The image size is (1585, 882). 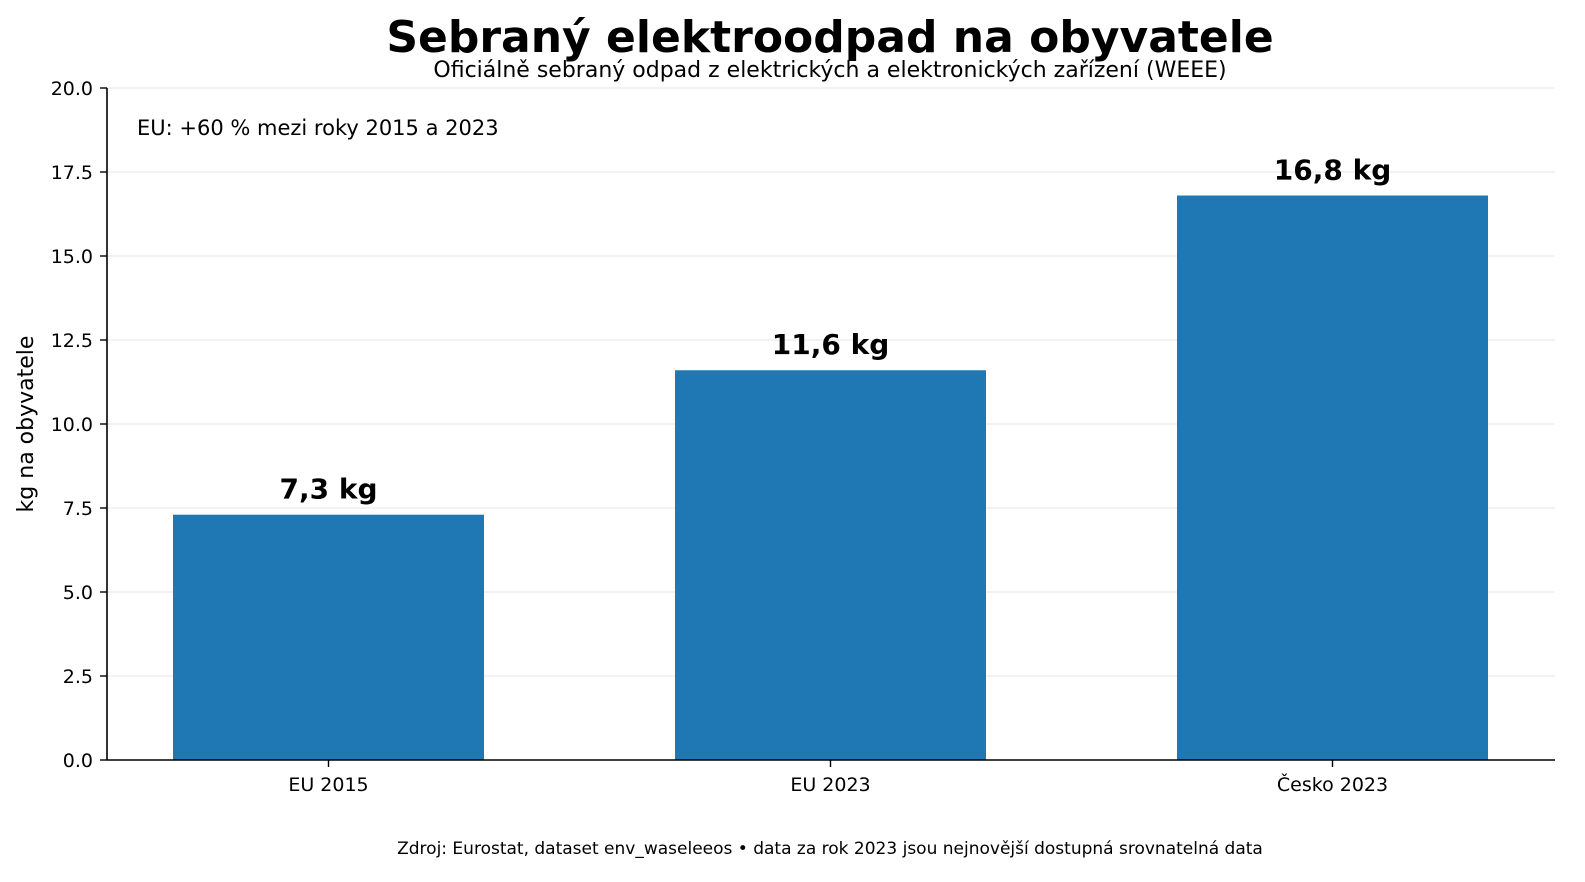 I want to click on x-tick-label: Česko 2023, so click(x=1332, y=784).